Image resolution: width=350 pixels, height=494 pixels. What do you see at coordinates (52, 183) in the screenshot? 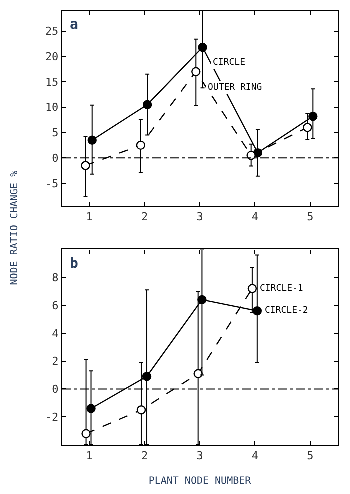
I see `y-tick-label: -5` at bounding box center [52, 183].